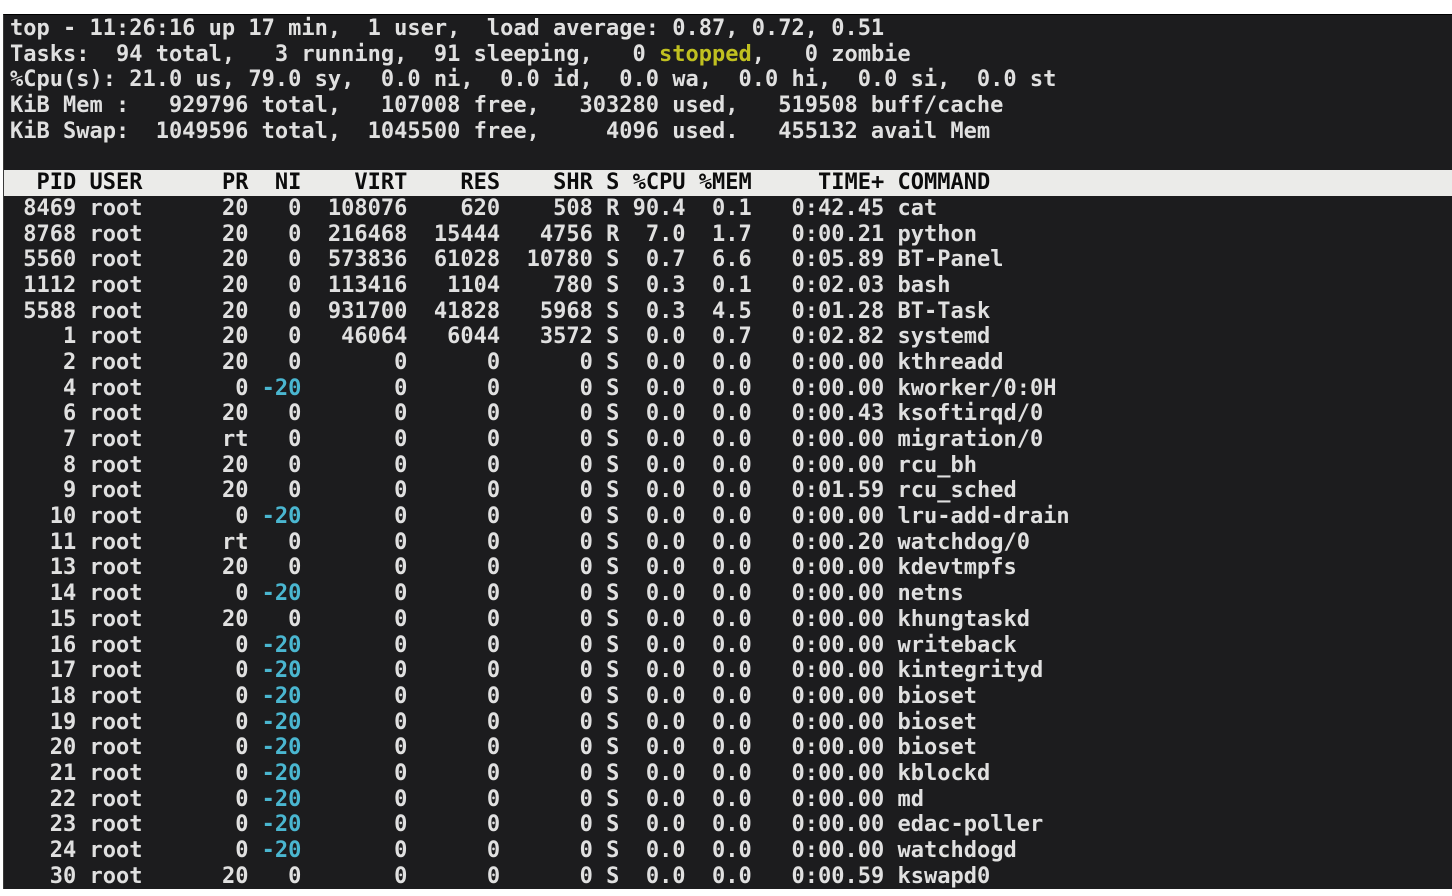 The width and height of the screenshot is (1452, 896). Describe the element at coordinates (937, 311) in the screenshot. I see `cell-command: BT-Task` at that location.